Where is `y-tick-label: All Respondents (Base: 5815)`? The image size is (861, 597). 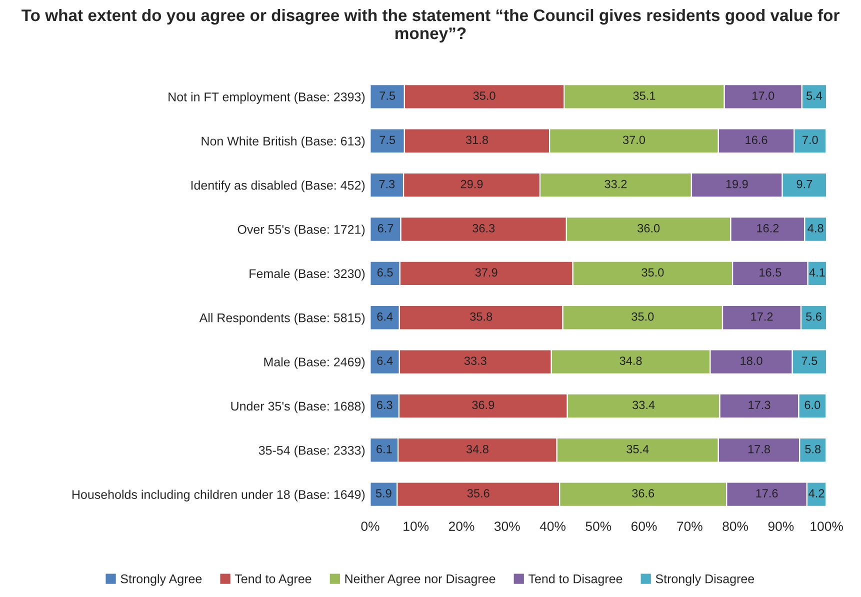
y-tick-label: All Respondents (Base: 5815) is located at coordinates (282, 319).